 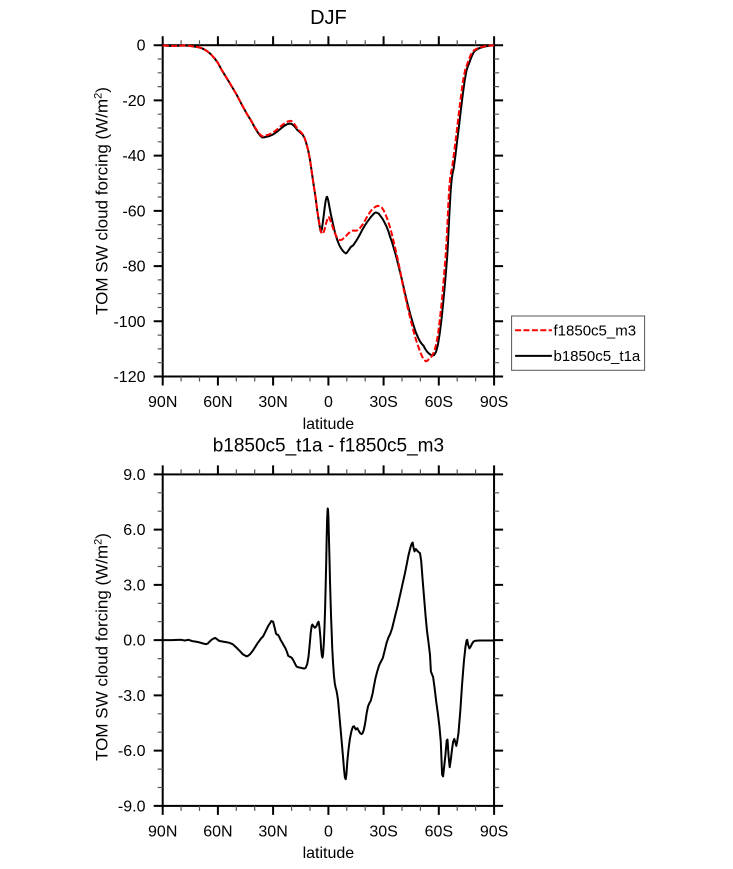 What do you see at coordinates (134, 475) in the screenshot?
I see `svg-text: 9.0` at bounding box center [134, 475].